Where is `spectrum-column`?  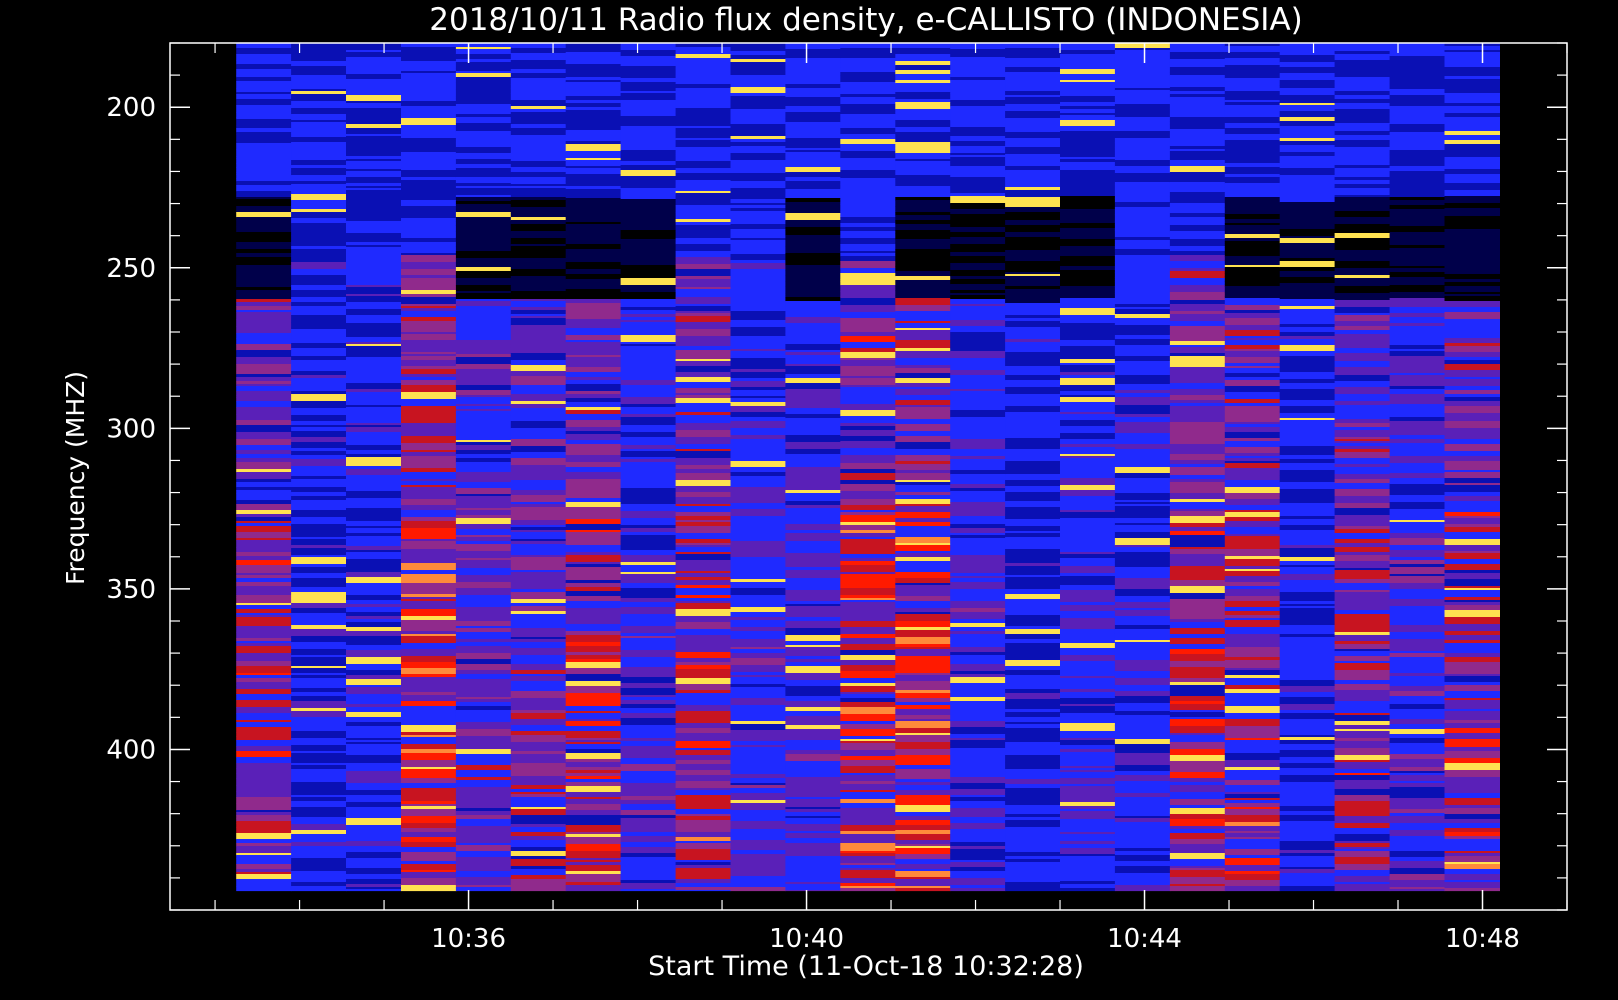
spectrum-column is located at coordinates (1362, 467).